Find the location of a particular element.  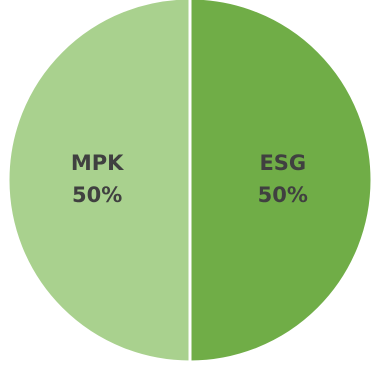

labels-layer: ESG 50% MPK 50% is located at coordinates (189, 179).